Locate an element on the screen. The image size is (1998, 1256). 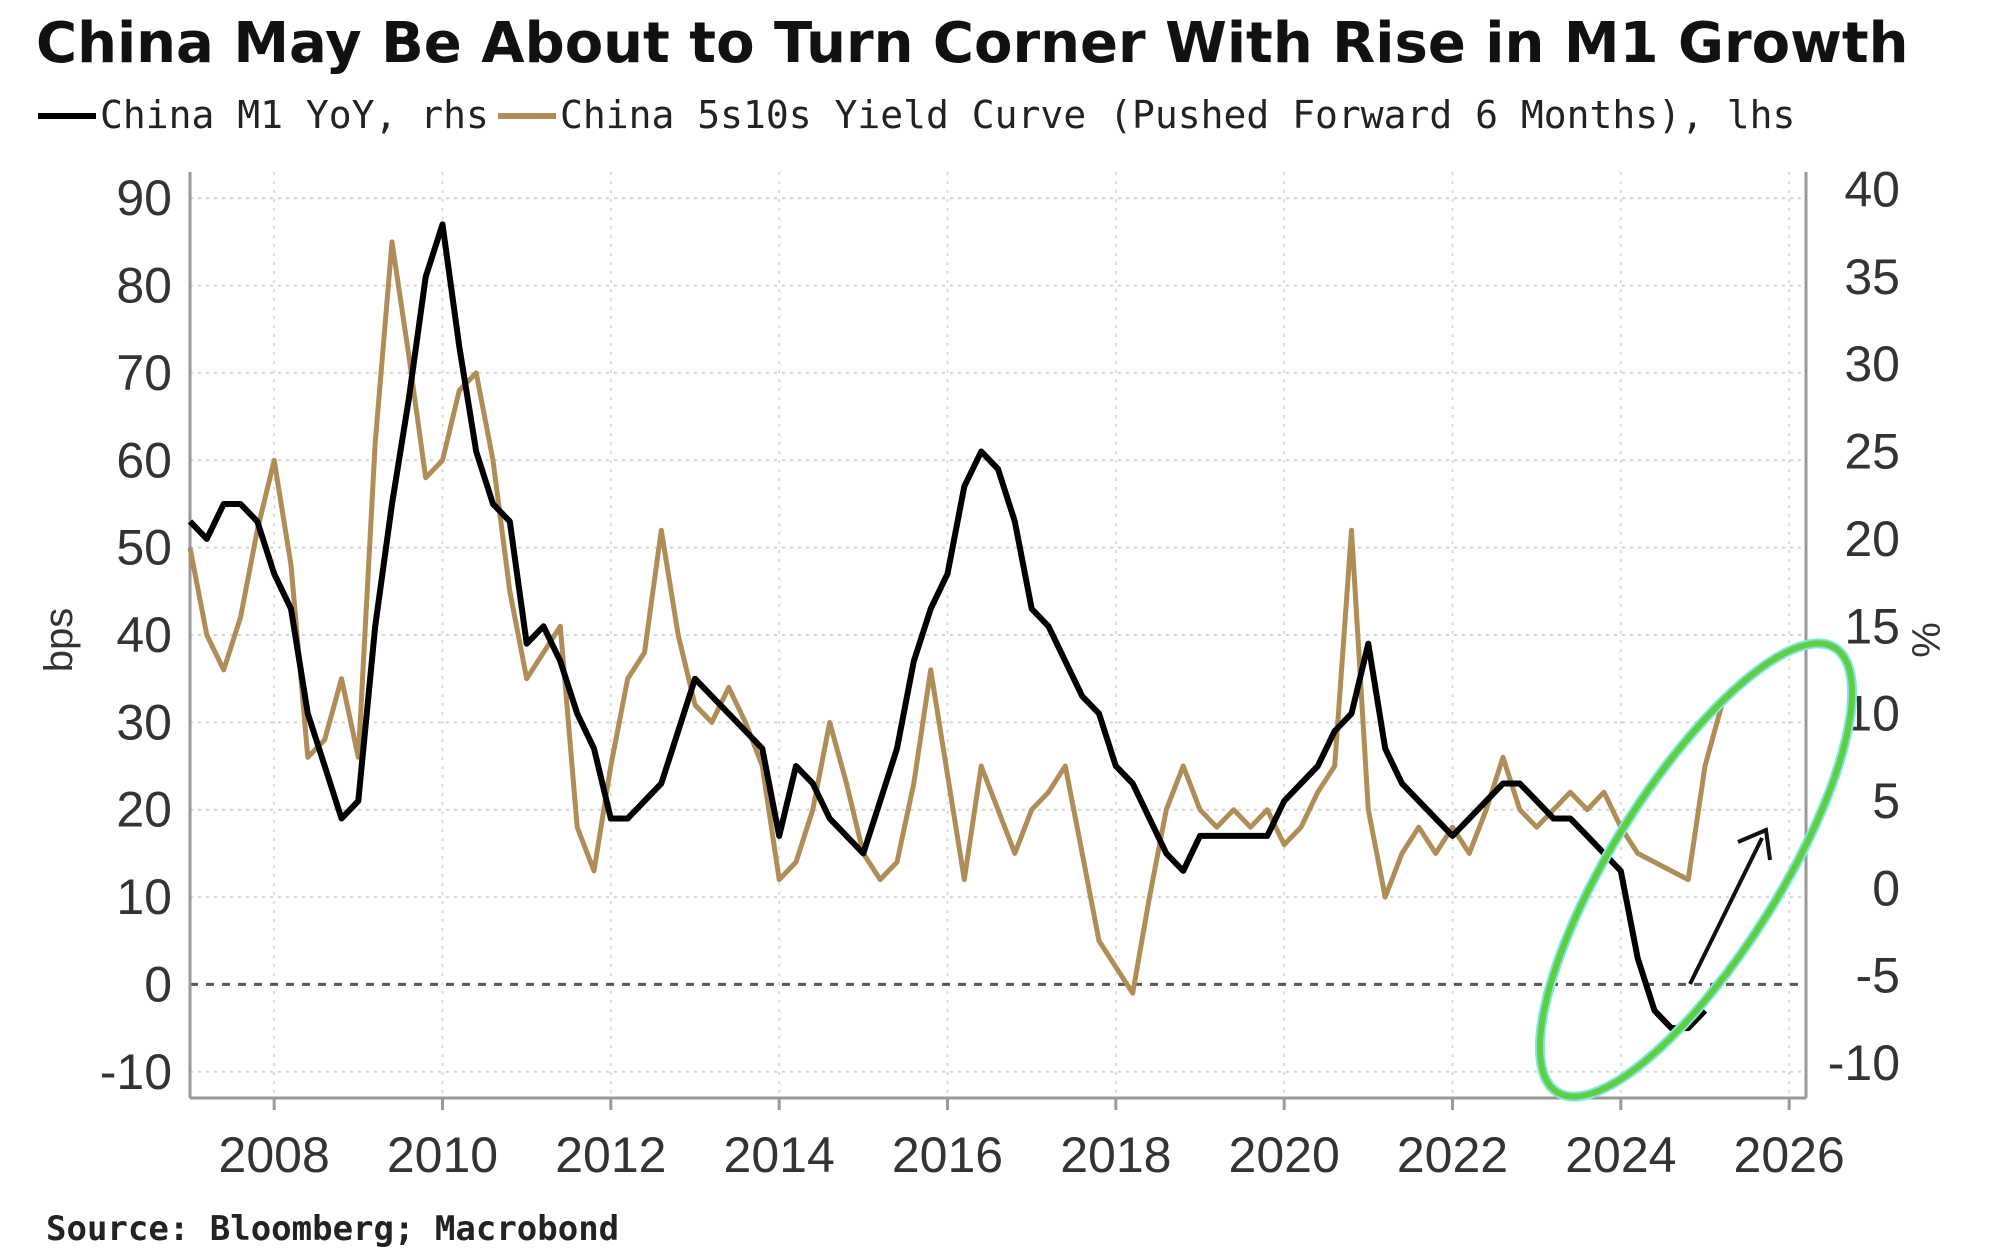
x-tick-label: 2022 is located at coordinates (1452, 1155).